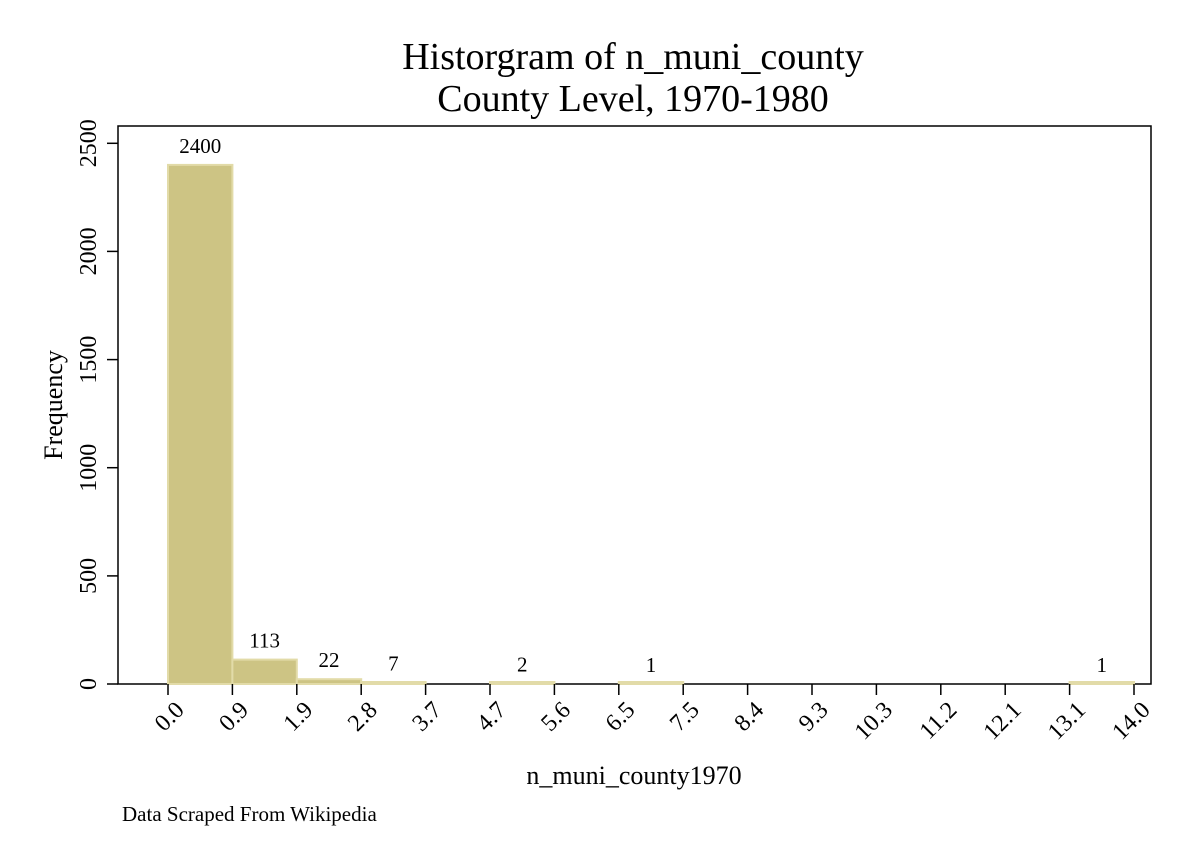 The width and height of the screenshot is (1183, 861). Describe the element at coordinates (938, 720) in the screenshot. I see `x-tick-label: 11.2` at that location.